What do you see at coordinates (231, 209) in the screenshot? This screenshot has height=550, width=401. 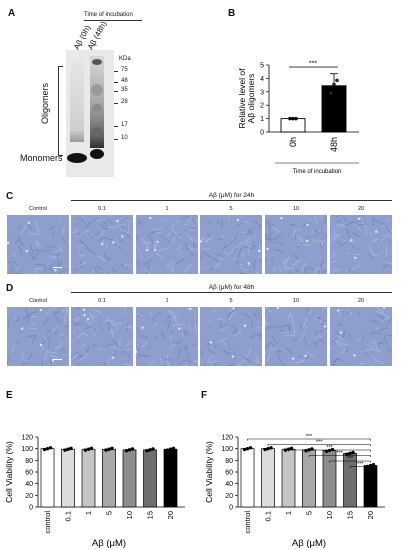 I see `micrograph-label: 5` at bounding box center [231, 209].